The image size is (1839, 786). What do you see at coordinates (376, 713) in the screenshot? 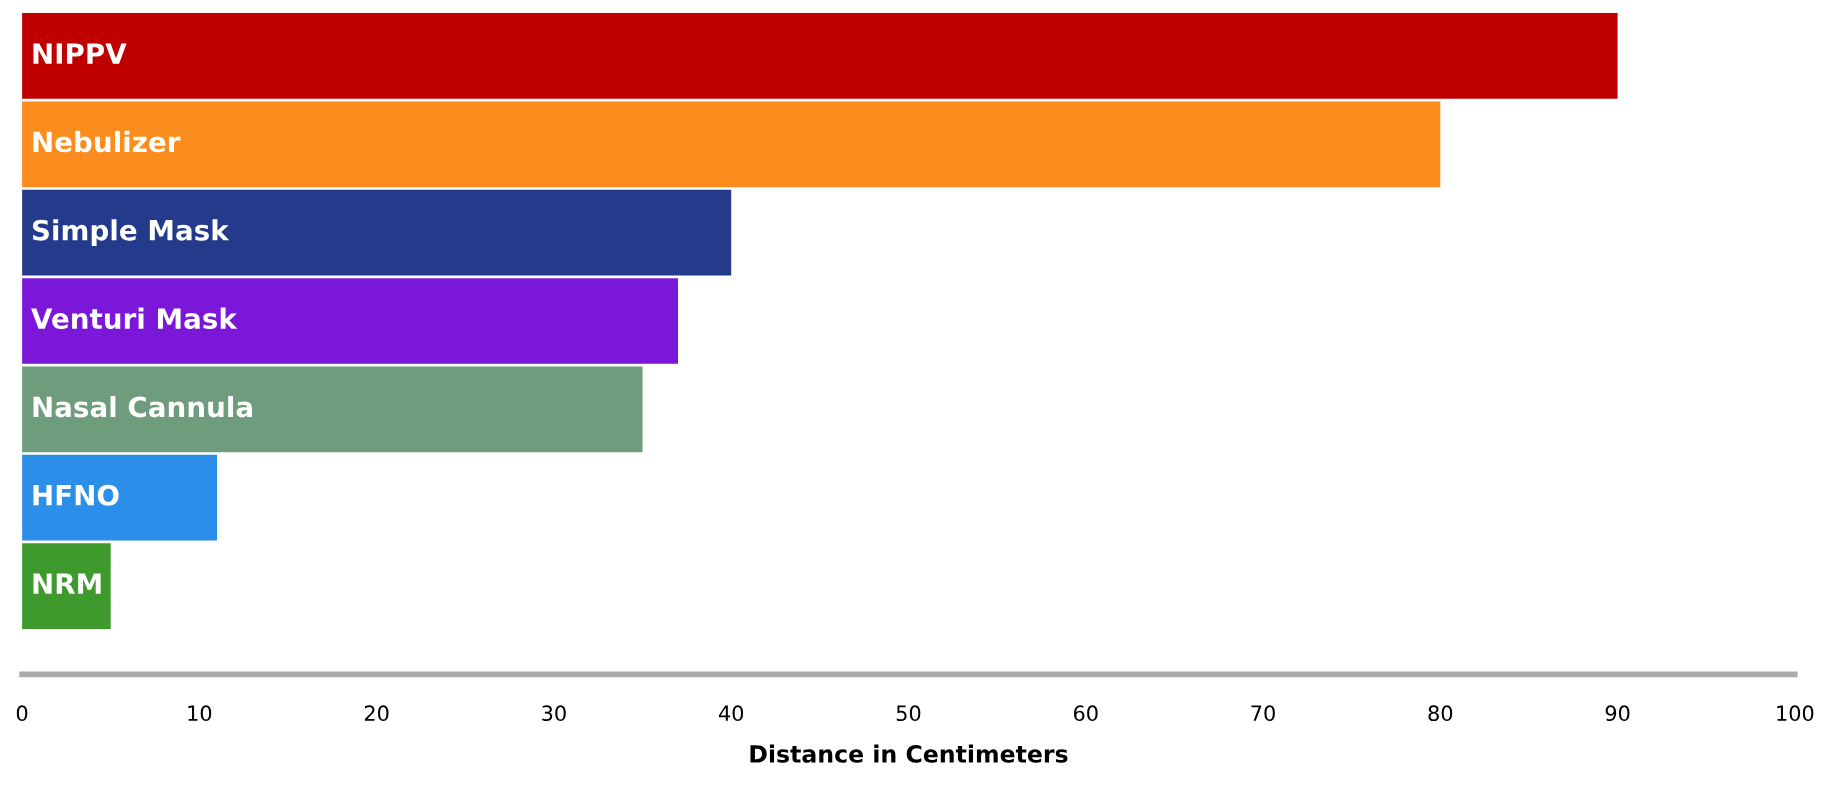
I see `x-tick-label: 20` at bounding box center [376, 713].